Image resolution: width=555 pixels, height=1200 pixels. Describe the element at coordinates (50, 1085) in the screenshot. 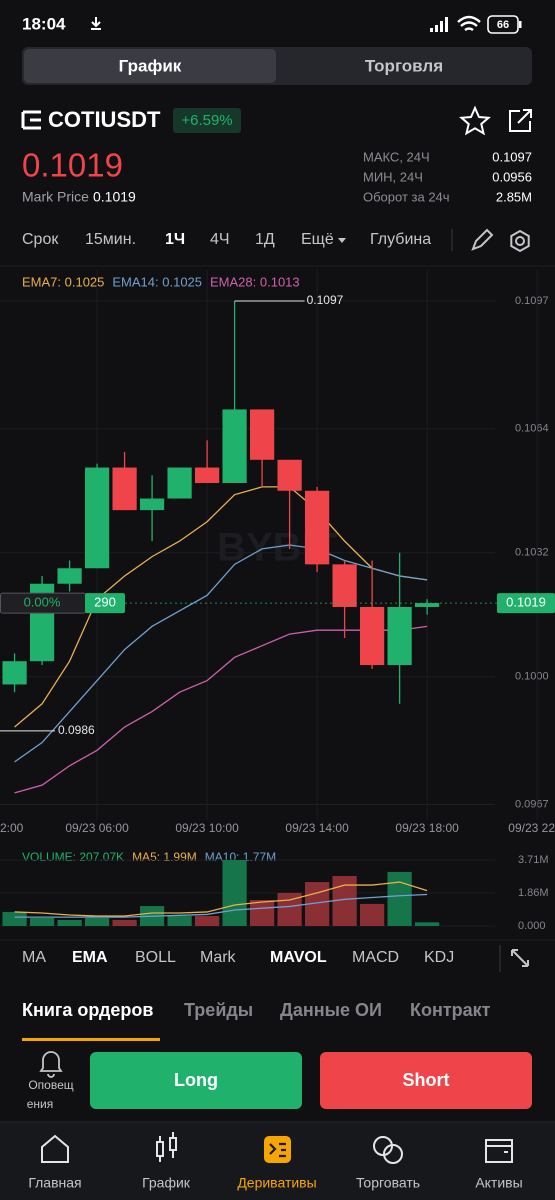

I see `alert-label: Оповещ` at that location.